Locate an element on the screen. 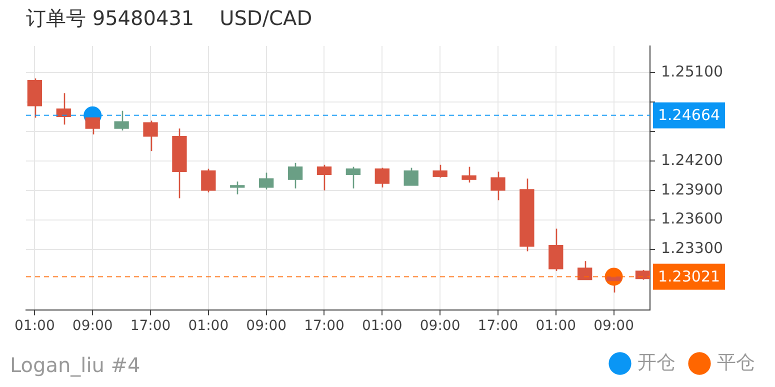 This screenshot has width=775, height=387. y-tick-label: 1.23600 is located at coordinates (692, 219).